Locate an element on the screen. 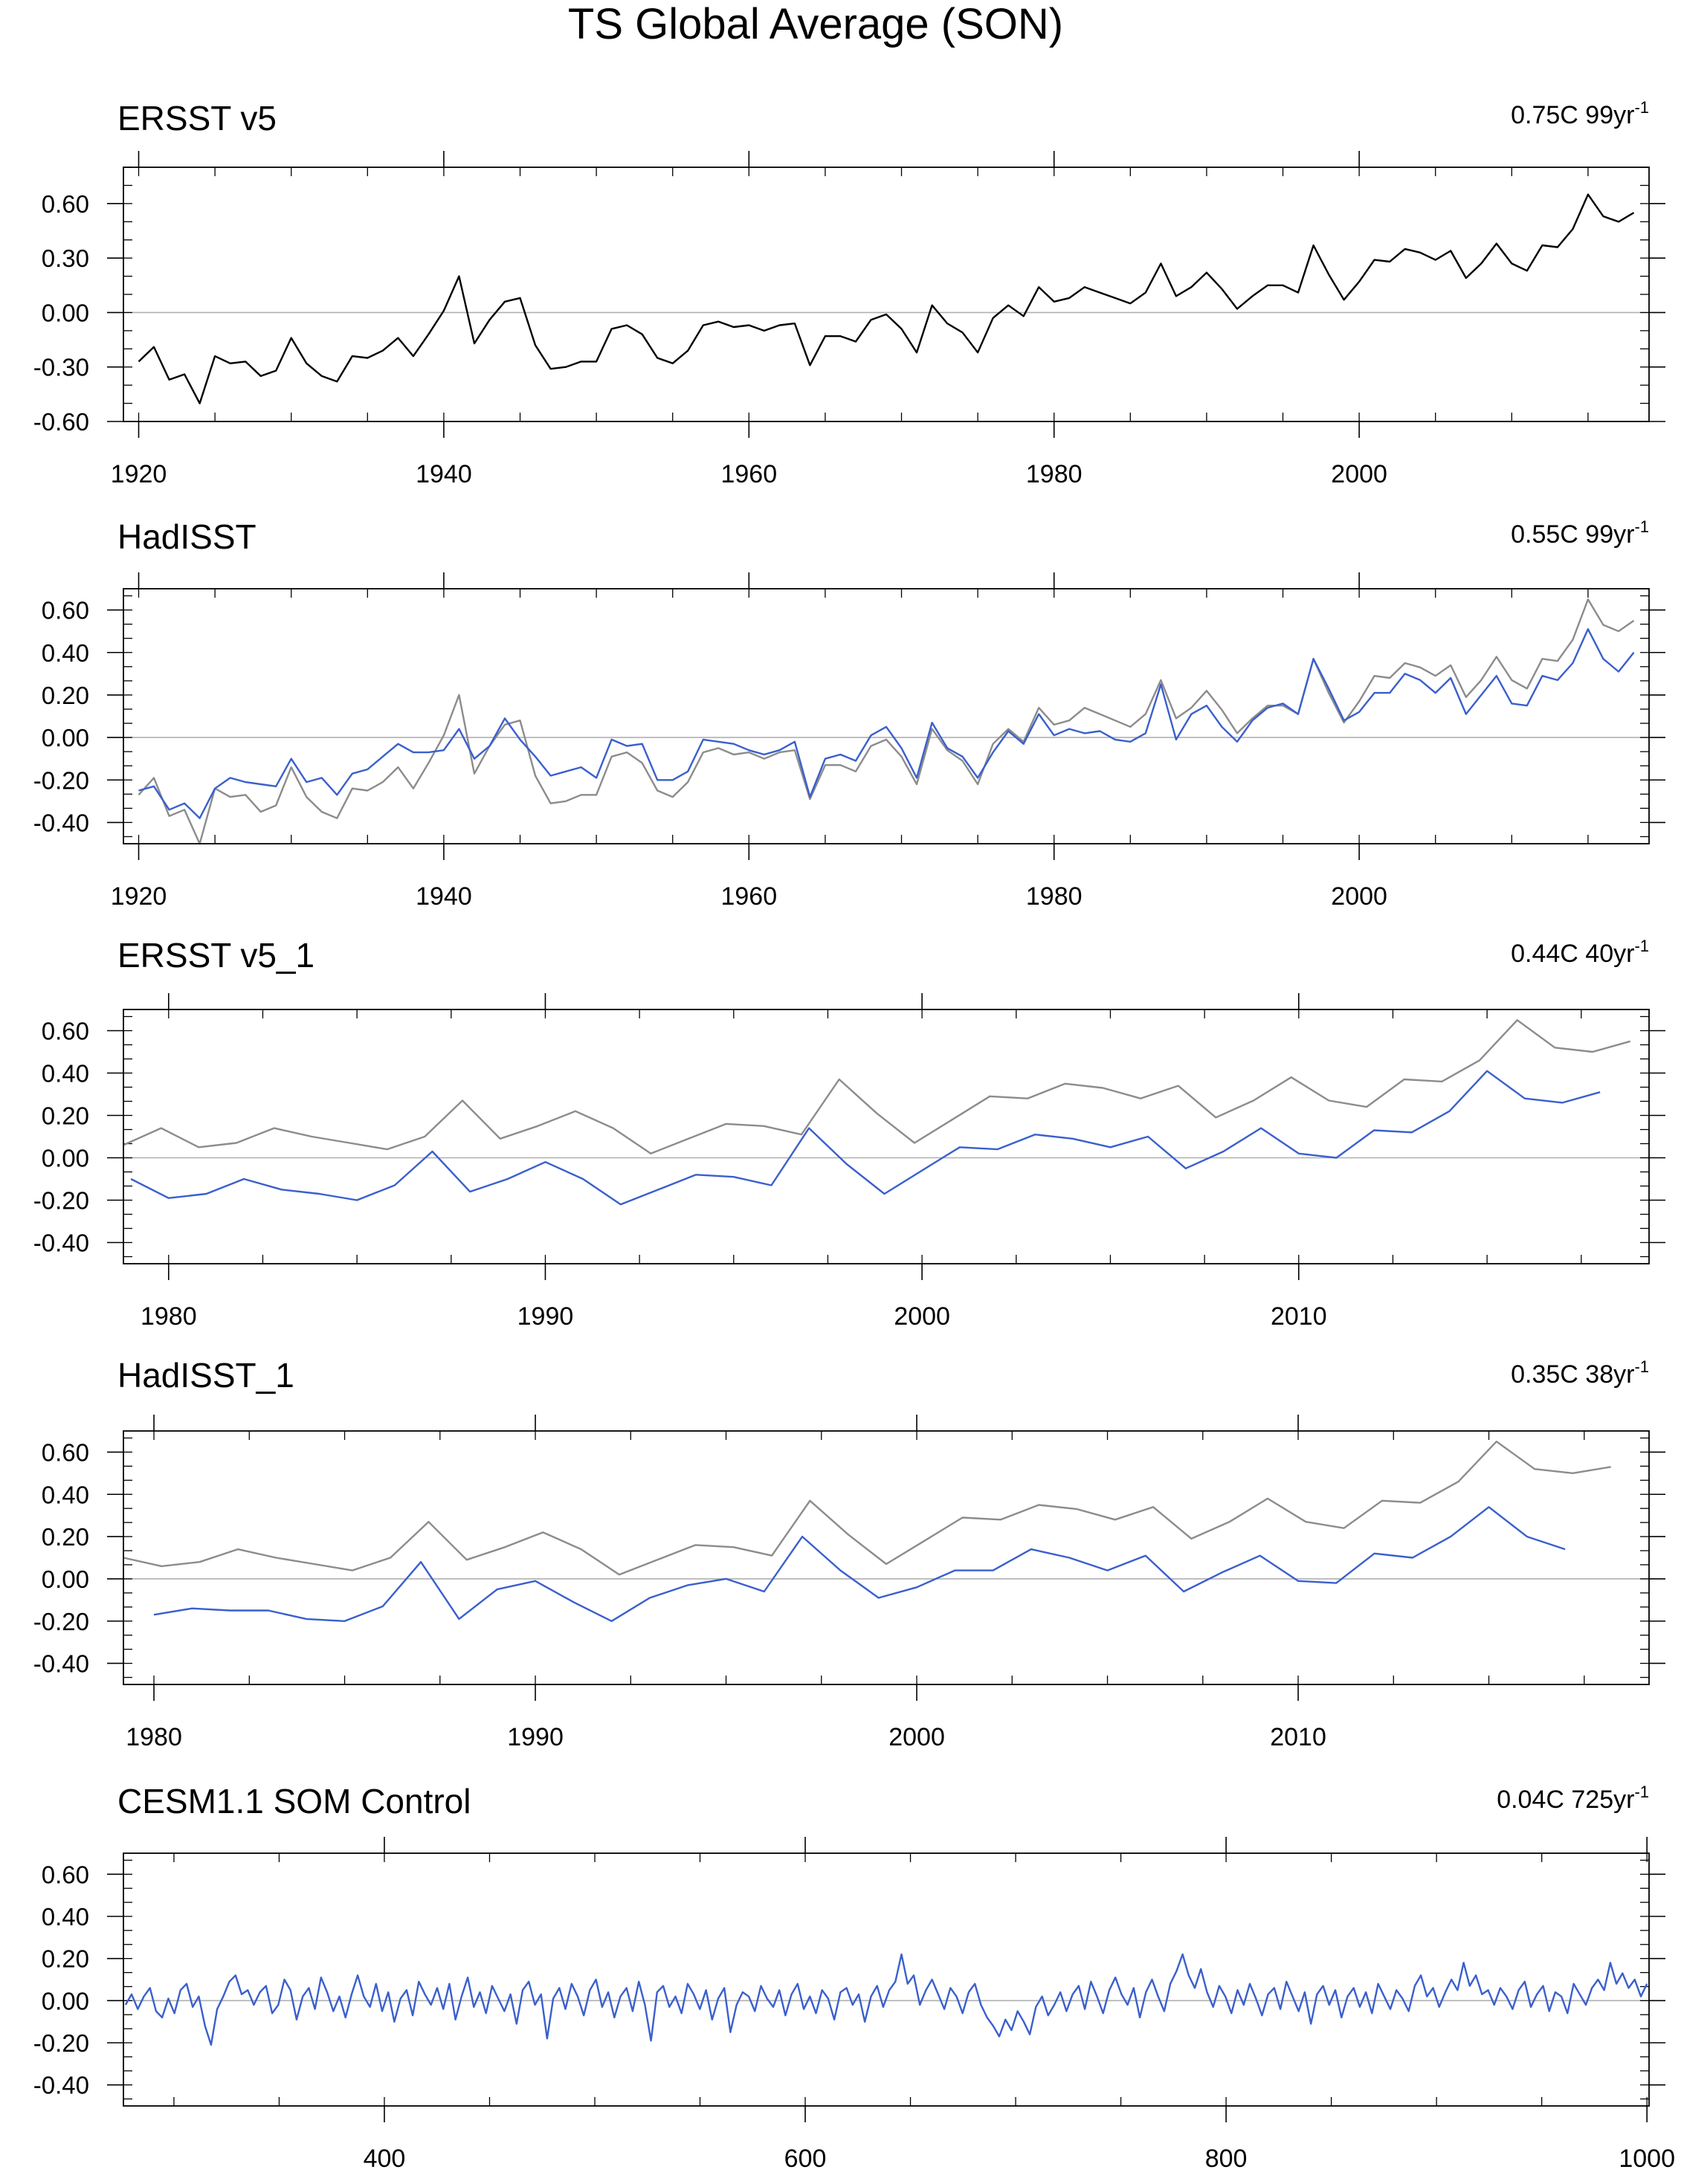 The image size is (1684, 2184). y-tick-label: -0.30 is located at coordinates (61, 368).